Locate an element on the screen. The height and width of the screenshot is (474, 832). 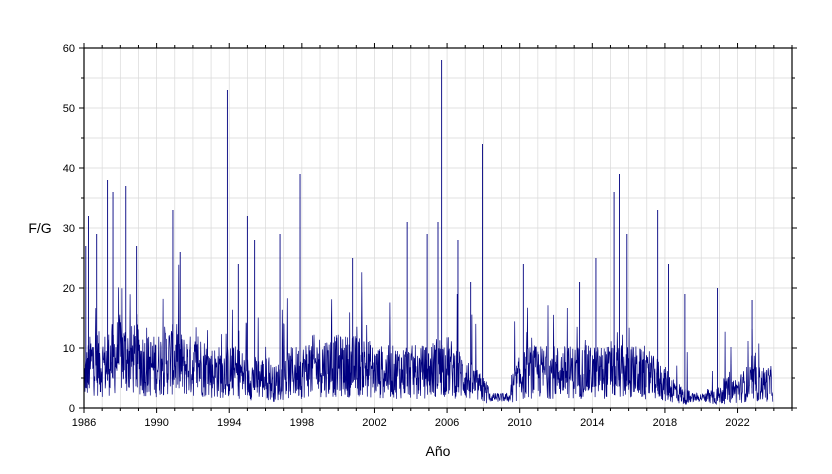
y-tick-label: 0 is located at coordinates (72, 409).